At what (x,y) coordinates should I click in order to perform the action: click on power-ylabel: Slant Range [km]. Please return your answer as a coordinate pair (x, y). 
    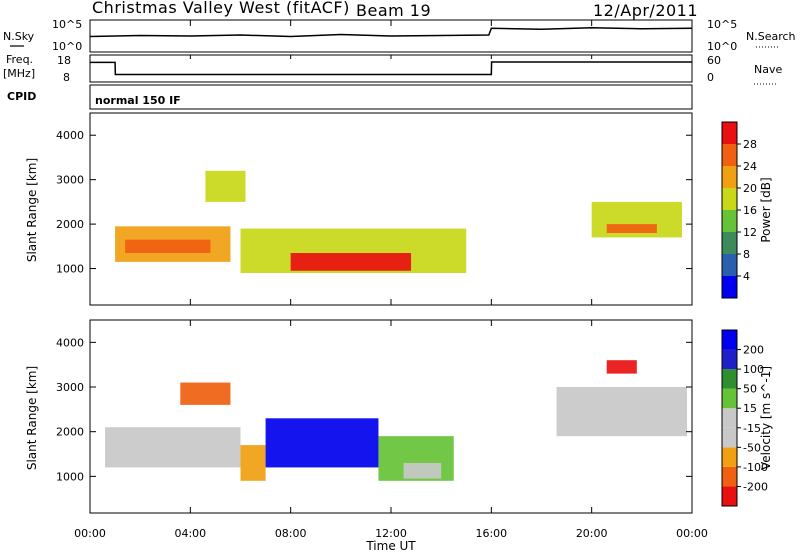
    Looking at the image, I should click on (32, 210).